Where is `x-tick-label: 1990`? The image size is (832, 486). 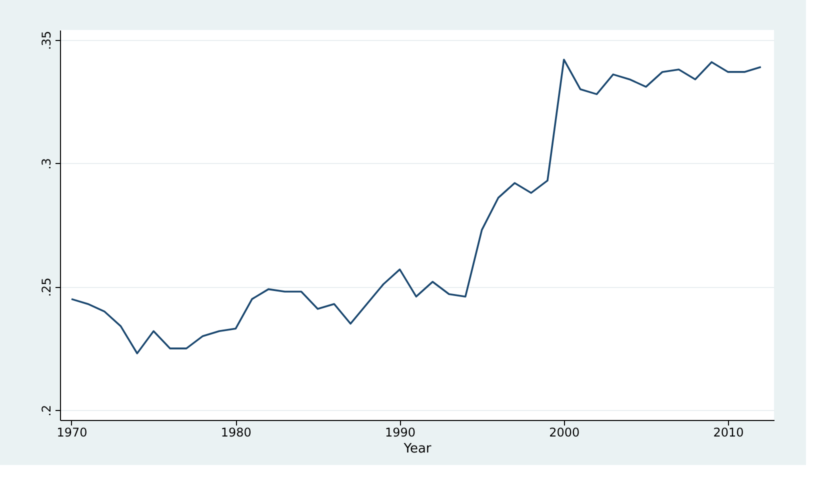
x-tick-label: 1990 is located at coordinates (400, 433).